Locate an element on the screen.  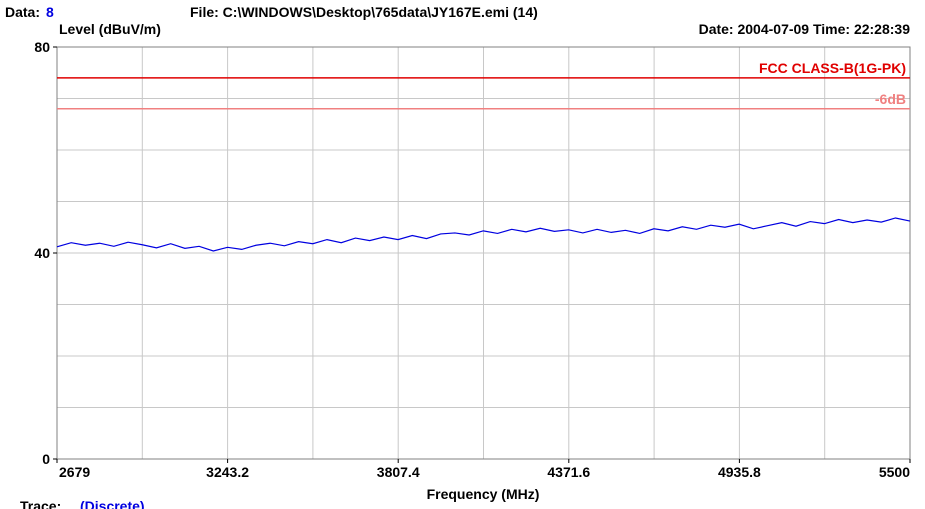
limit-label: FCC CLASS-B(1G-PK) is located at coordinates (832, 68).